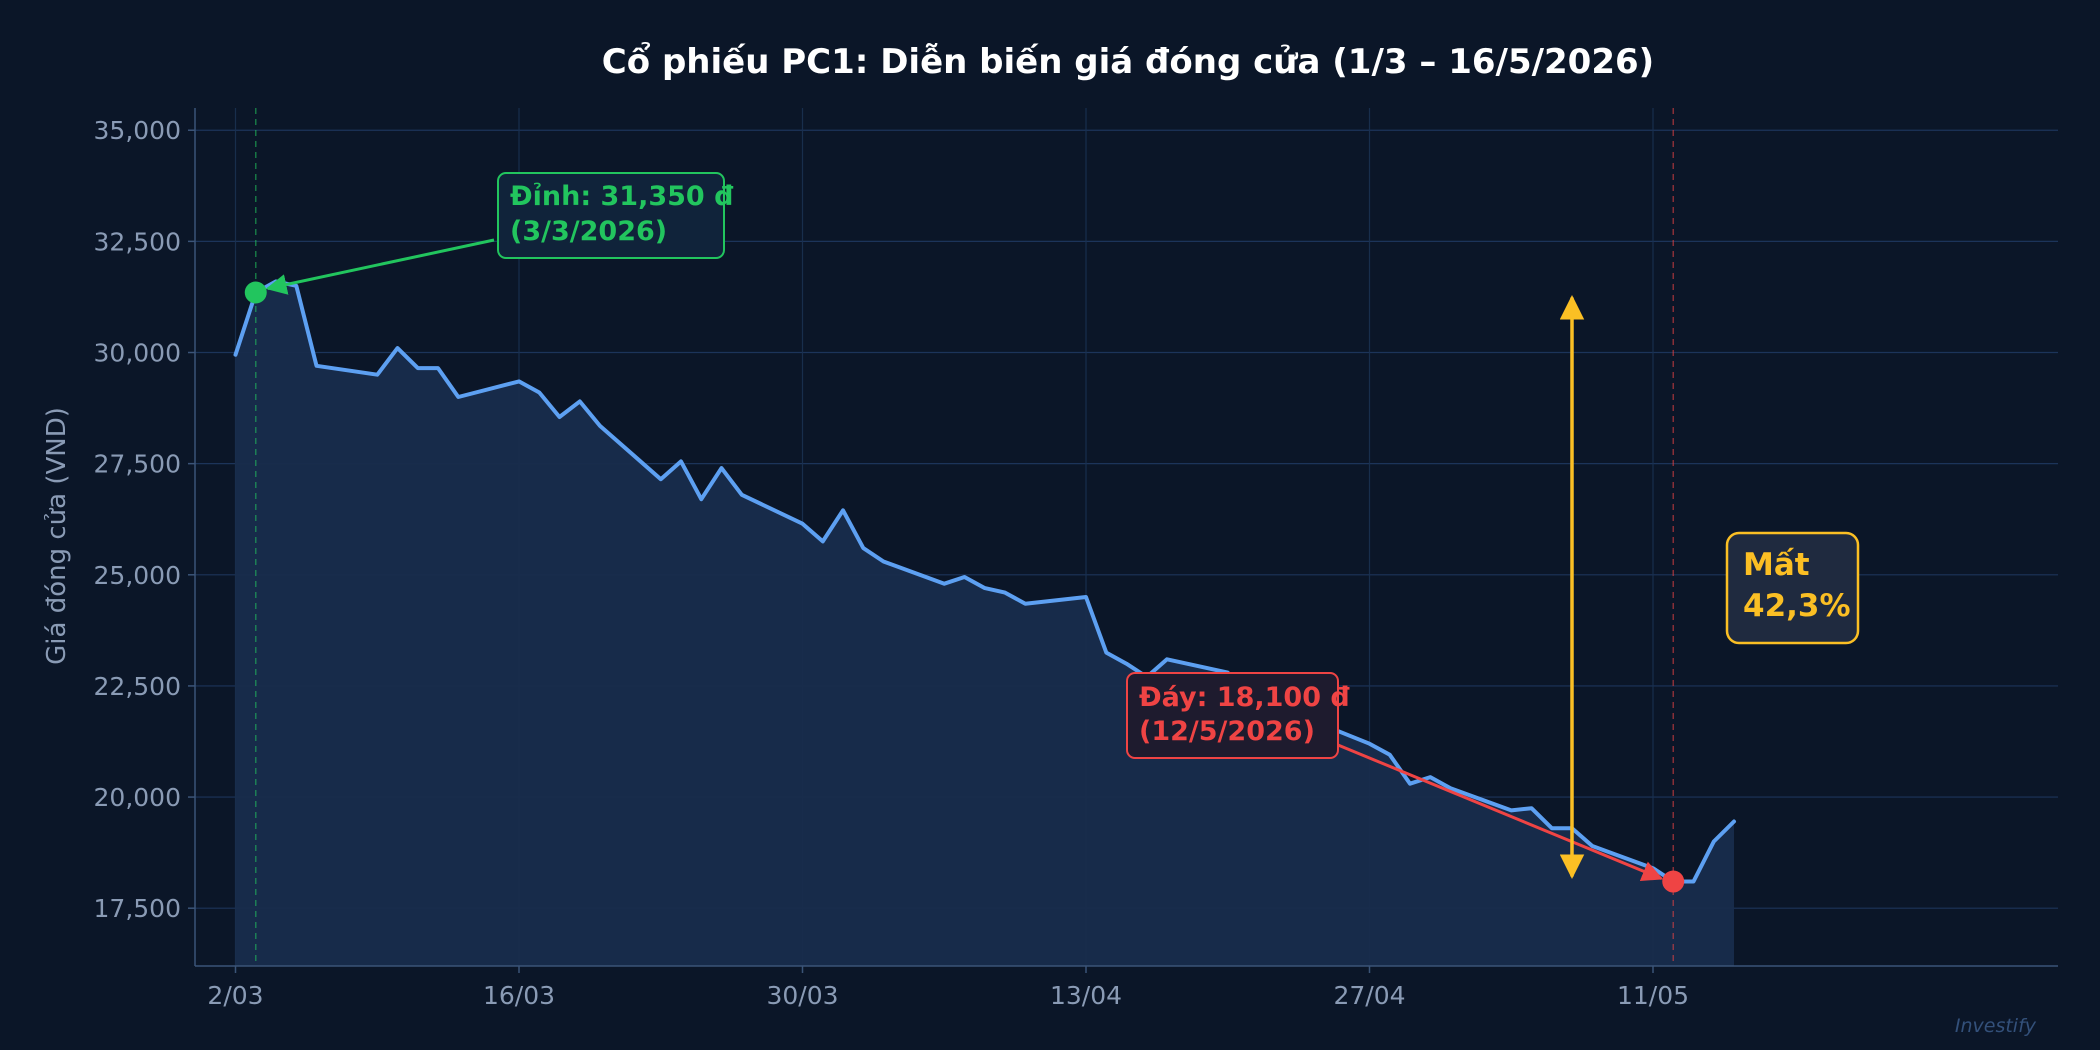  I want to click on y-axis-label: Giá đóng cửa (VND), so click(57, 536).